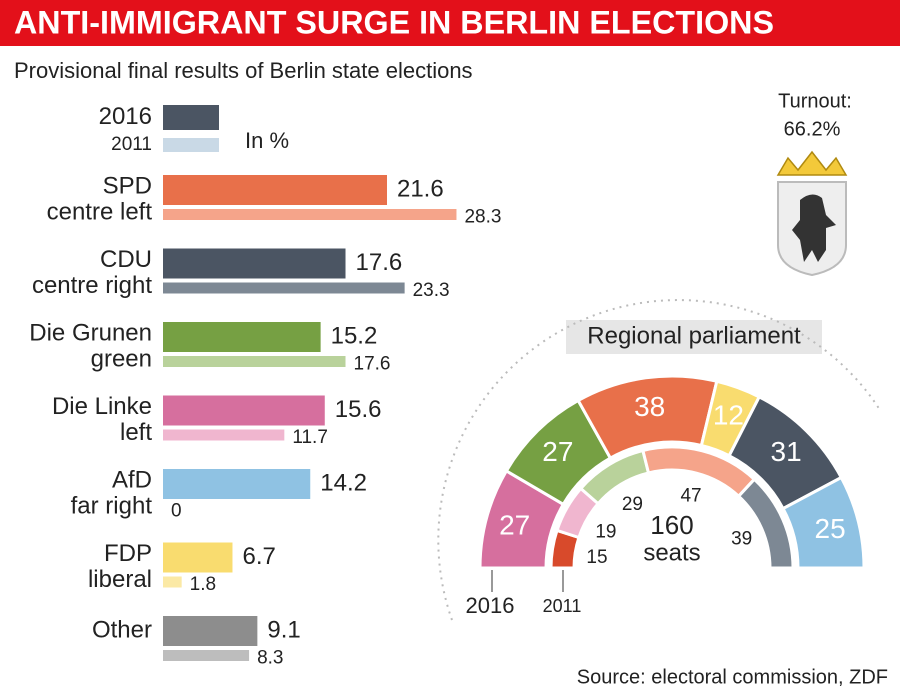 This screenshot has width=900, height=693. What do you see at coordinates (270, 658) in the screenshot?
I see `value-label: 8.3` at bounding box center [270, 658].